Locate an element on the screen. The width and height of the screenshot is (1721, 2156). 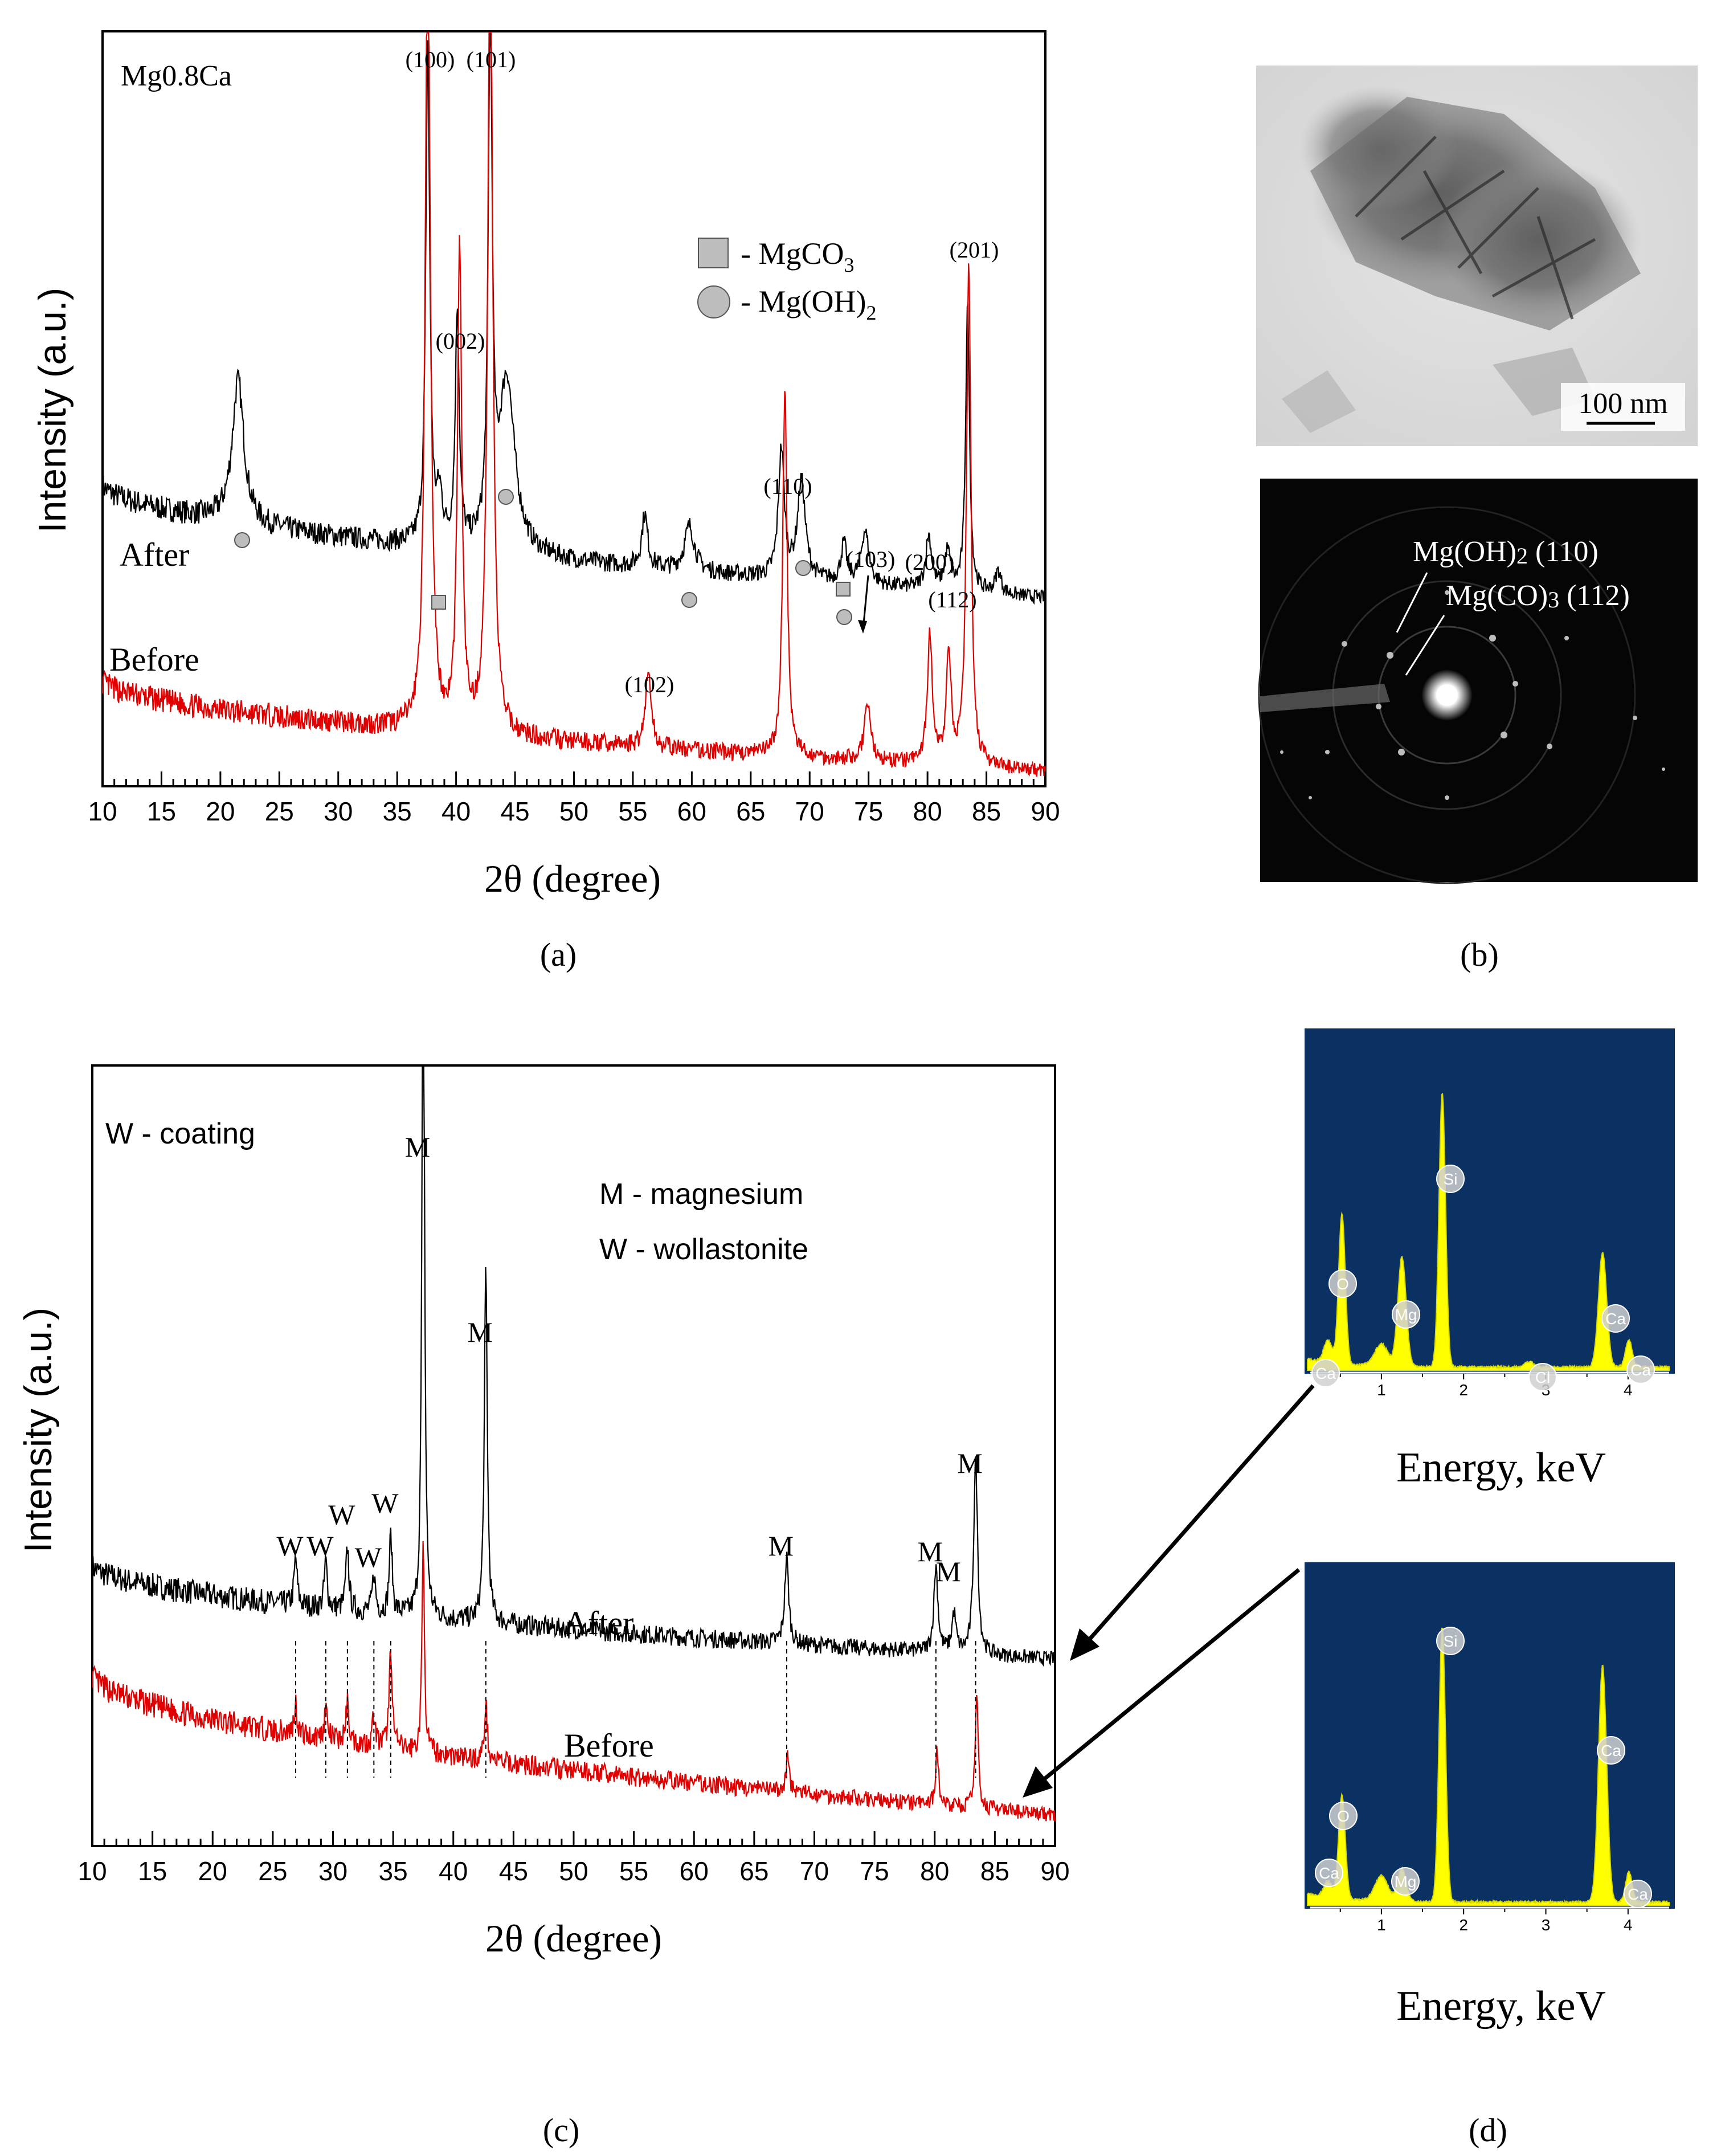
panel-label-a: (a) is located at coordinates (558, 954).